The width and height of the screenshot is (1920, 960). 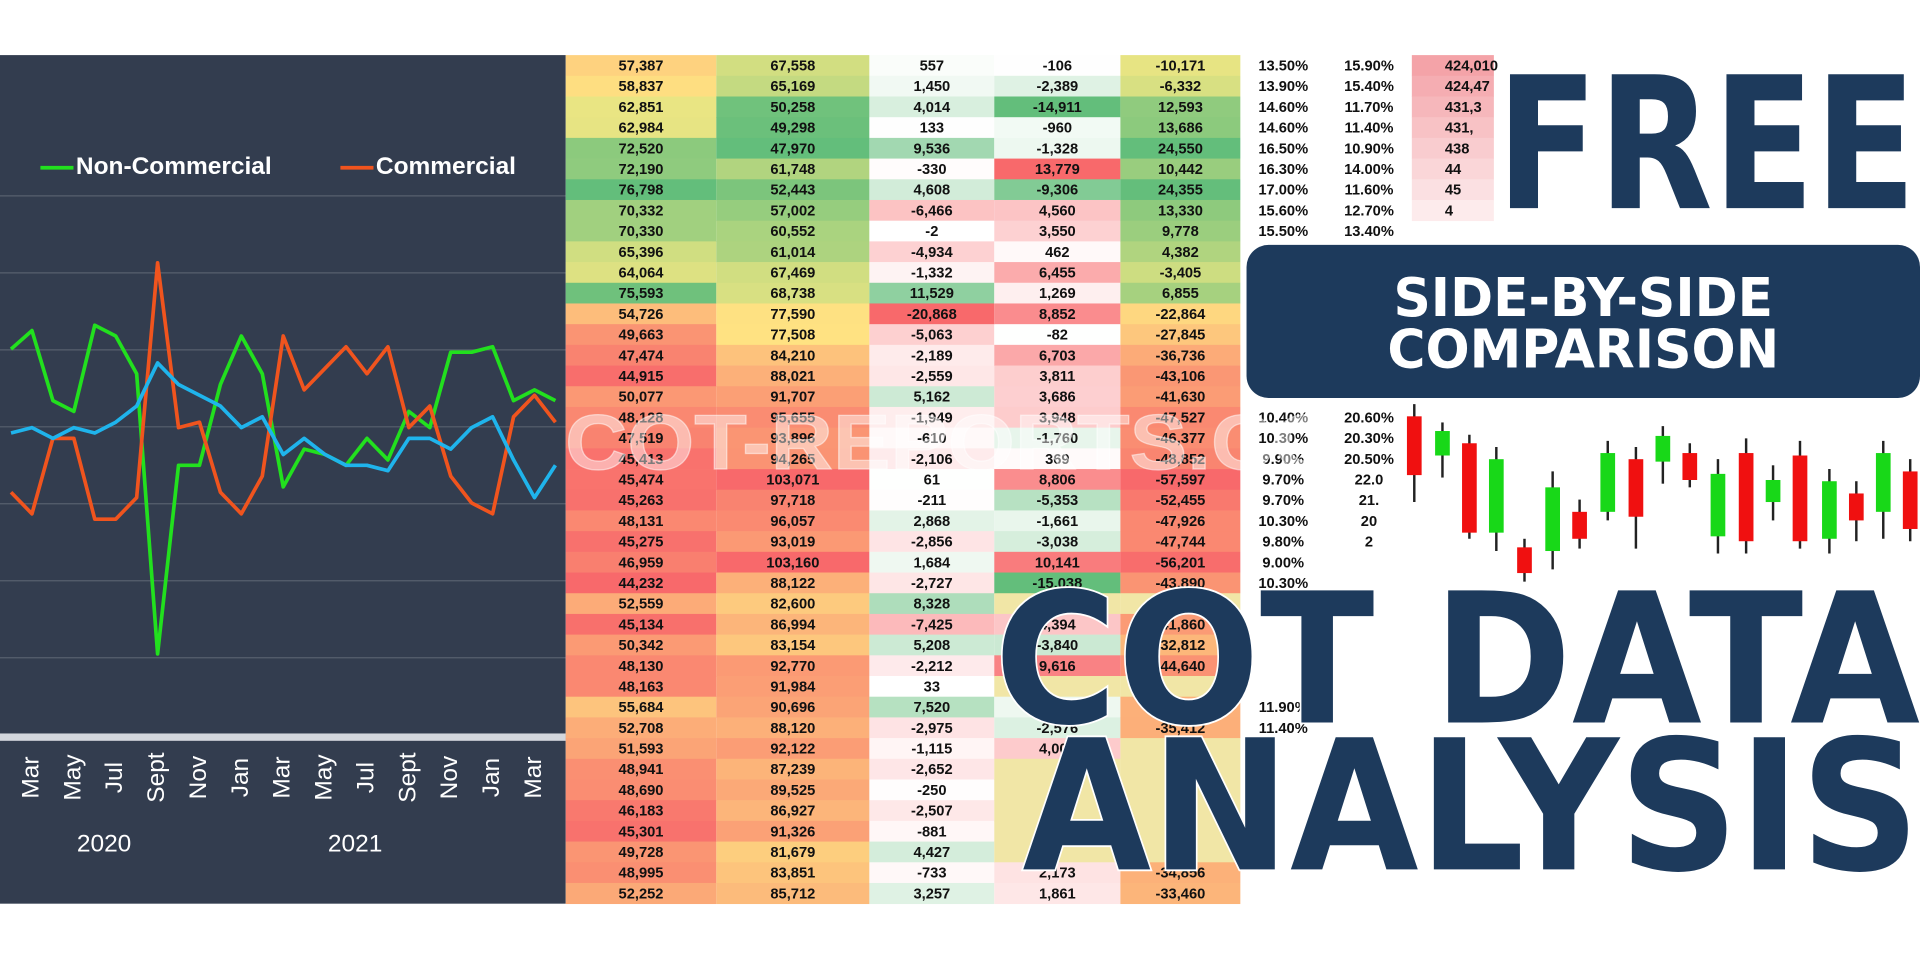 I want to click on table-cell: -733, so click(x=931, y=874).